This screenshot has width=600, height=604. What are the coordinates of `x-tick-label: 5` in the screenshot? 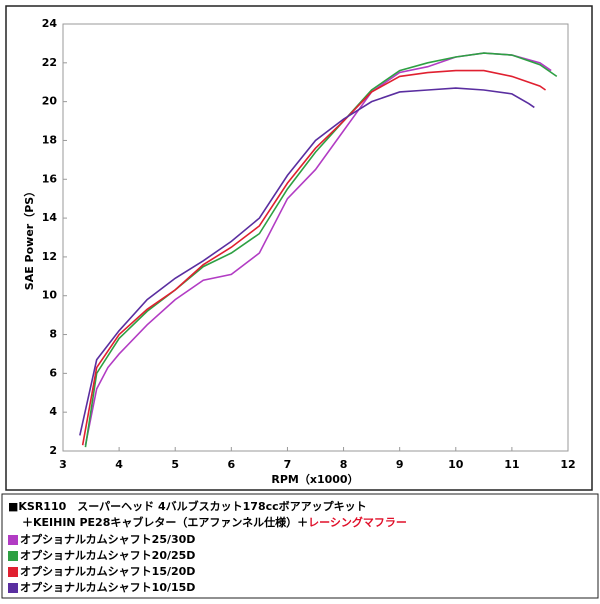 It's located at (175, 464).